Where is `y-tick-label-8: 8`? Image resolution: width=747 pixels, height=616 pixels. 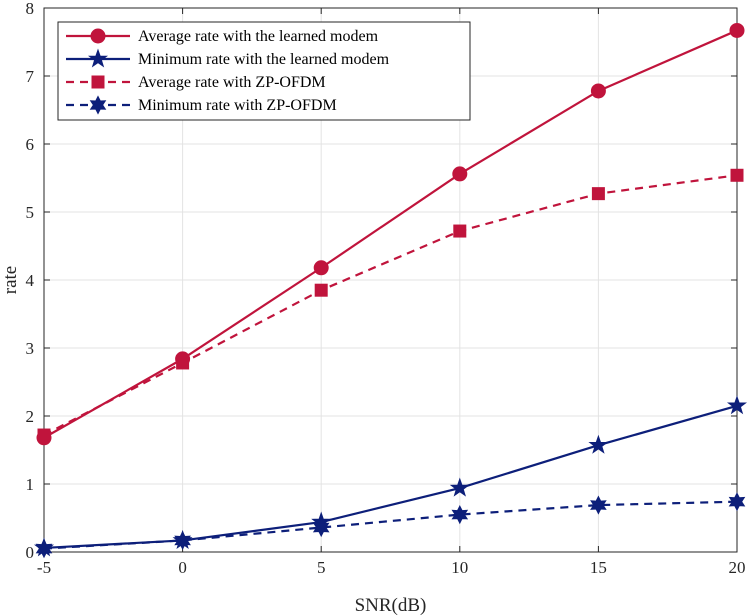
y-tick-label-8: 8 is located at coordinates (30, 9).